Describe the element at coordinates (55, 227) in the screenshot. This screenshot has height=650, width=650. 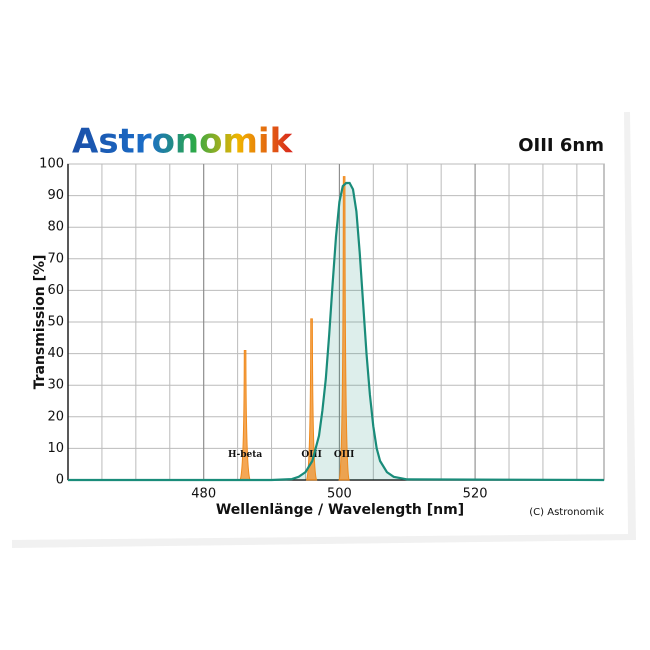
I see `y-tick-label: 80` at that location.